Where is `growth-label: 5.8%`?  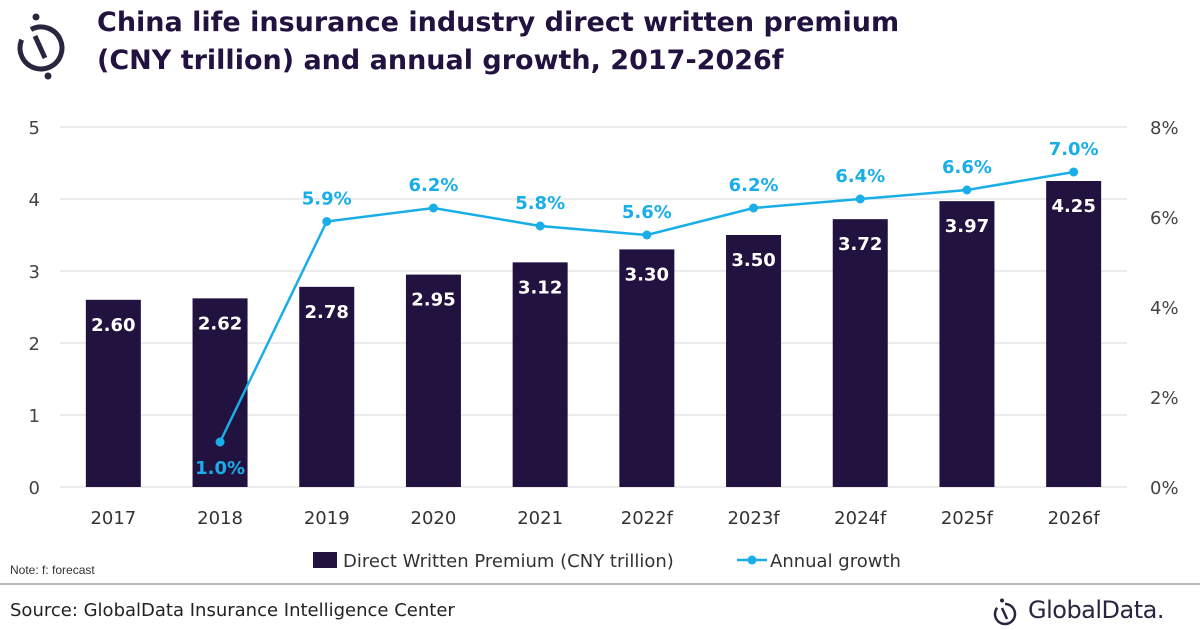
growth-label: 5.8% is located at coordinates (540, 203).